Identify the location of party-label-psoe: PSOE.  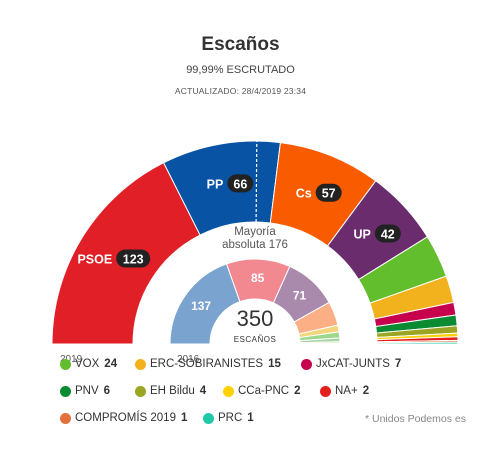
(94, 260).